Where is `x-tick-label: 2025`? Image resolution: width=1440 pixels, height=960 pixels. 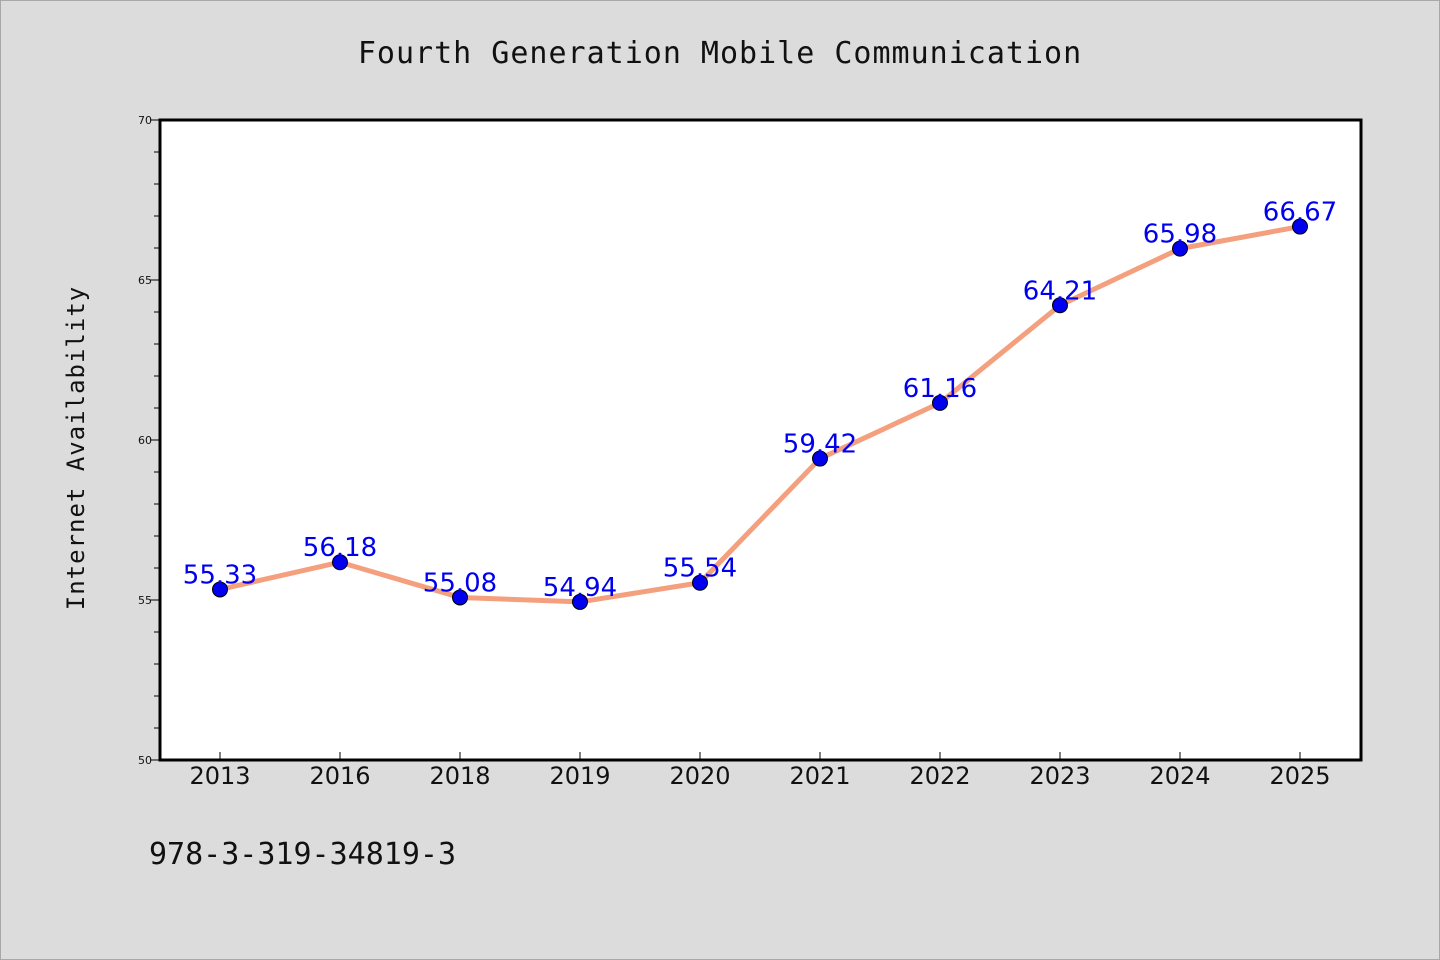
x-tick-label: 2025 is located at coordinates (1299, 776).